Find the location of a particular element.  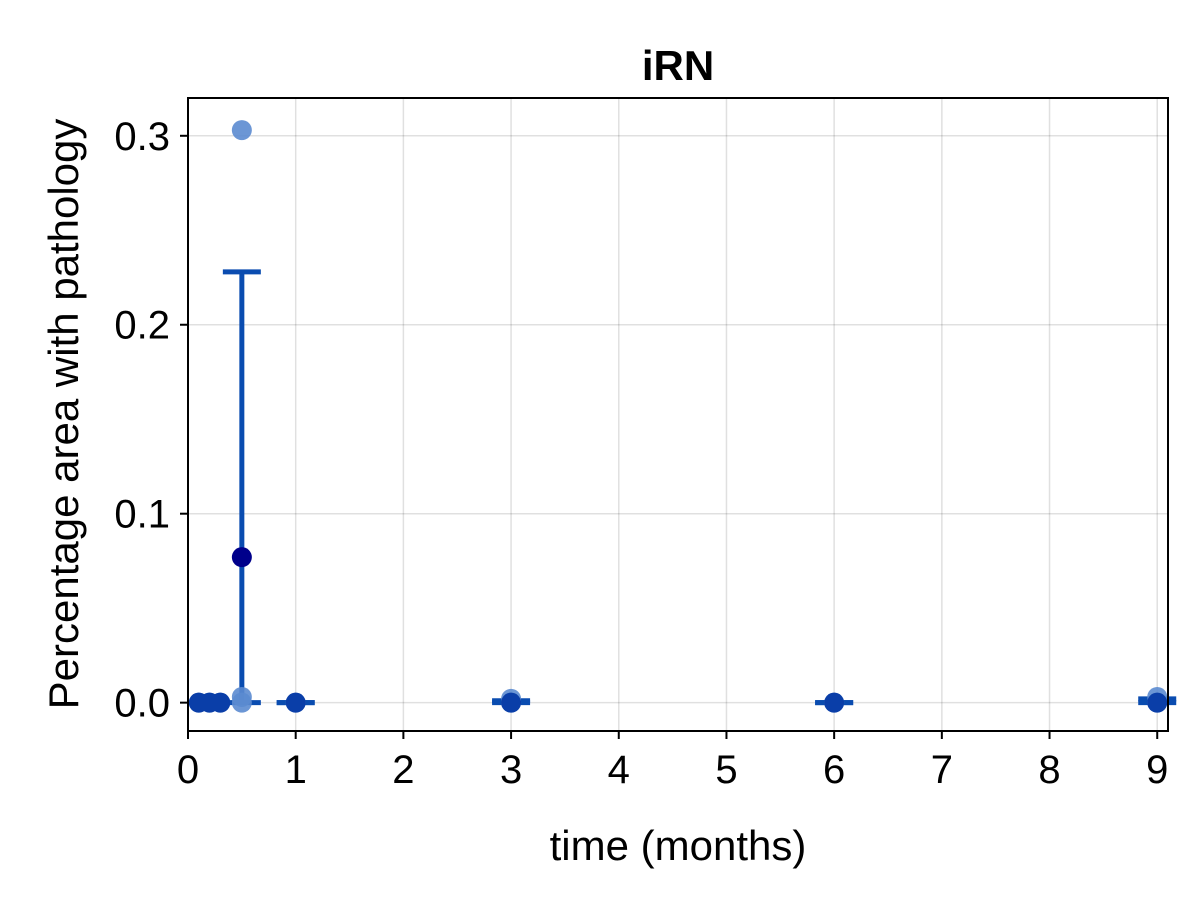

x-axis-label: time (months) is located at coordinates (678, 845).